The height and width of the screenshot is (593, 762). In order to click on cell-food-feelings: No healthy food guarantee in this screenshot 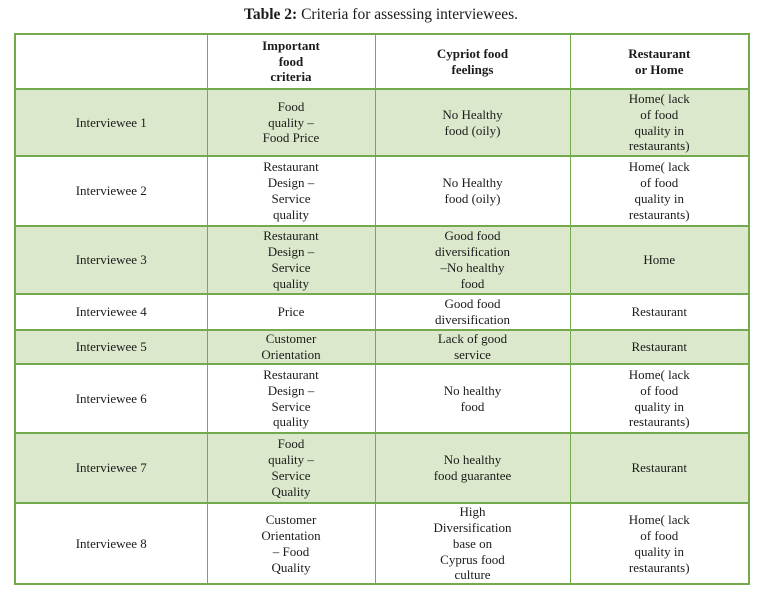, I will do `click(472, 468)`.